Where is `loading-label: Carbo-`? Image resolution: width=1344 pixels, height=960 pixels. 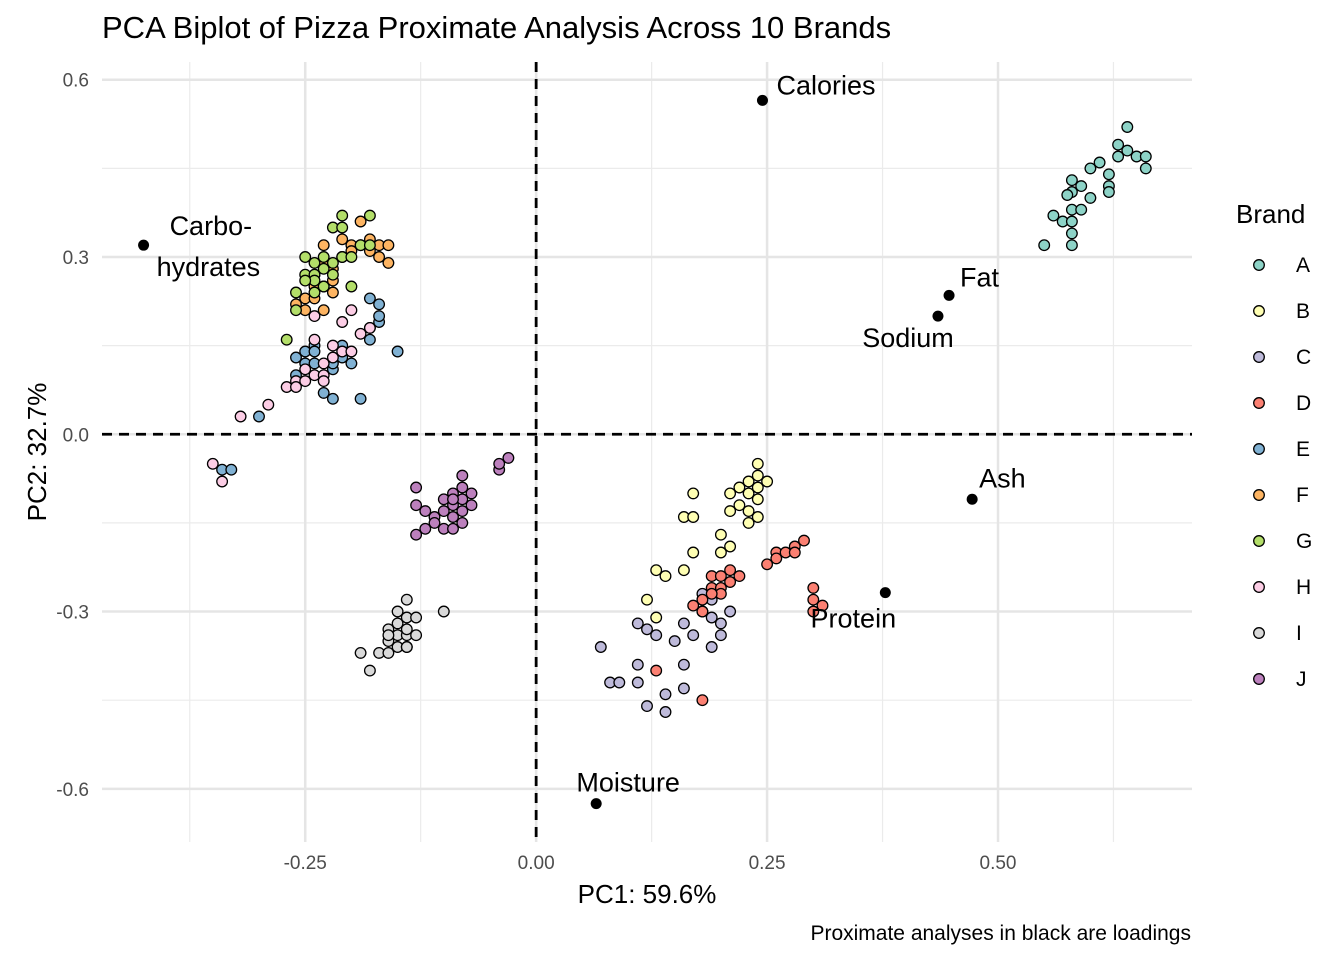 loading-label: Carbo- is located at coordinates (211, 226).